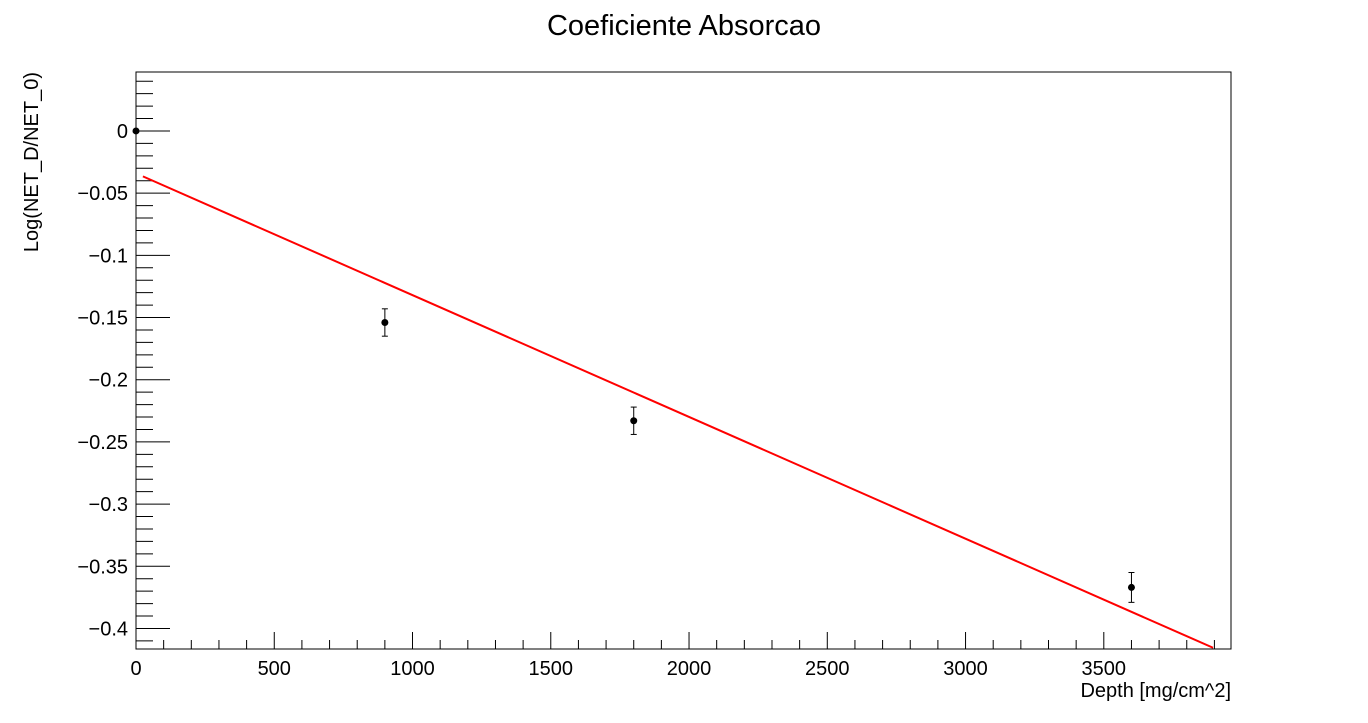 The image size is (1368, 723). What do you see at coordinates (135, 669) in the screenshot?
I see `x-tick-label: 0` at bounding box center [135, 669].